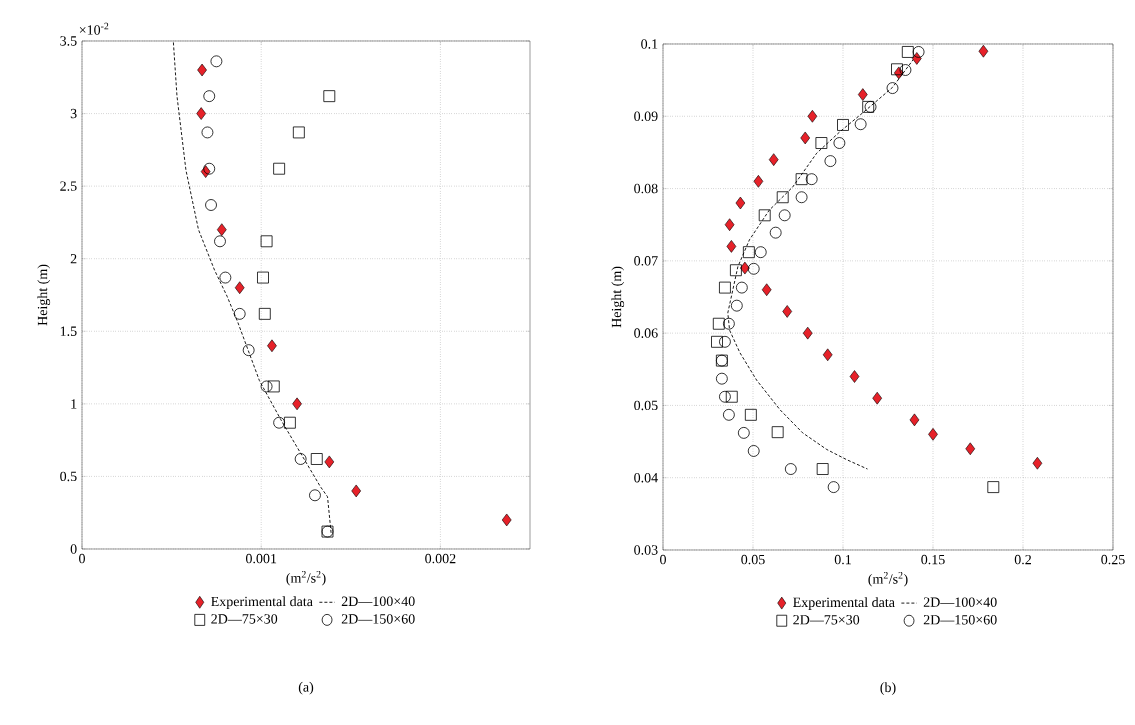 Image resolution: width=1135 pixels, height=725 pixels. I want to click on y-tick-label: 2, so click(73, 259).